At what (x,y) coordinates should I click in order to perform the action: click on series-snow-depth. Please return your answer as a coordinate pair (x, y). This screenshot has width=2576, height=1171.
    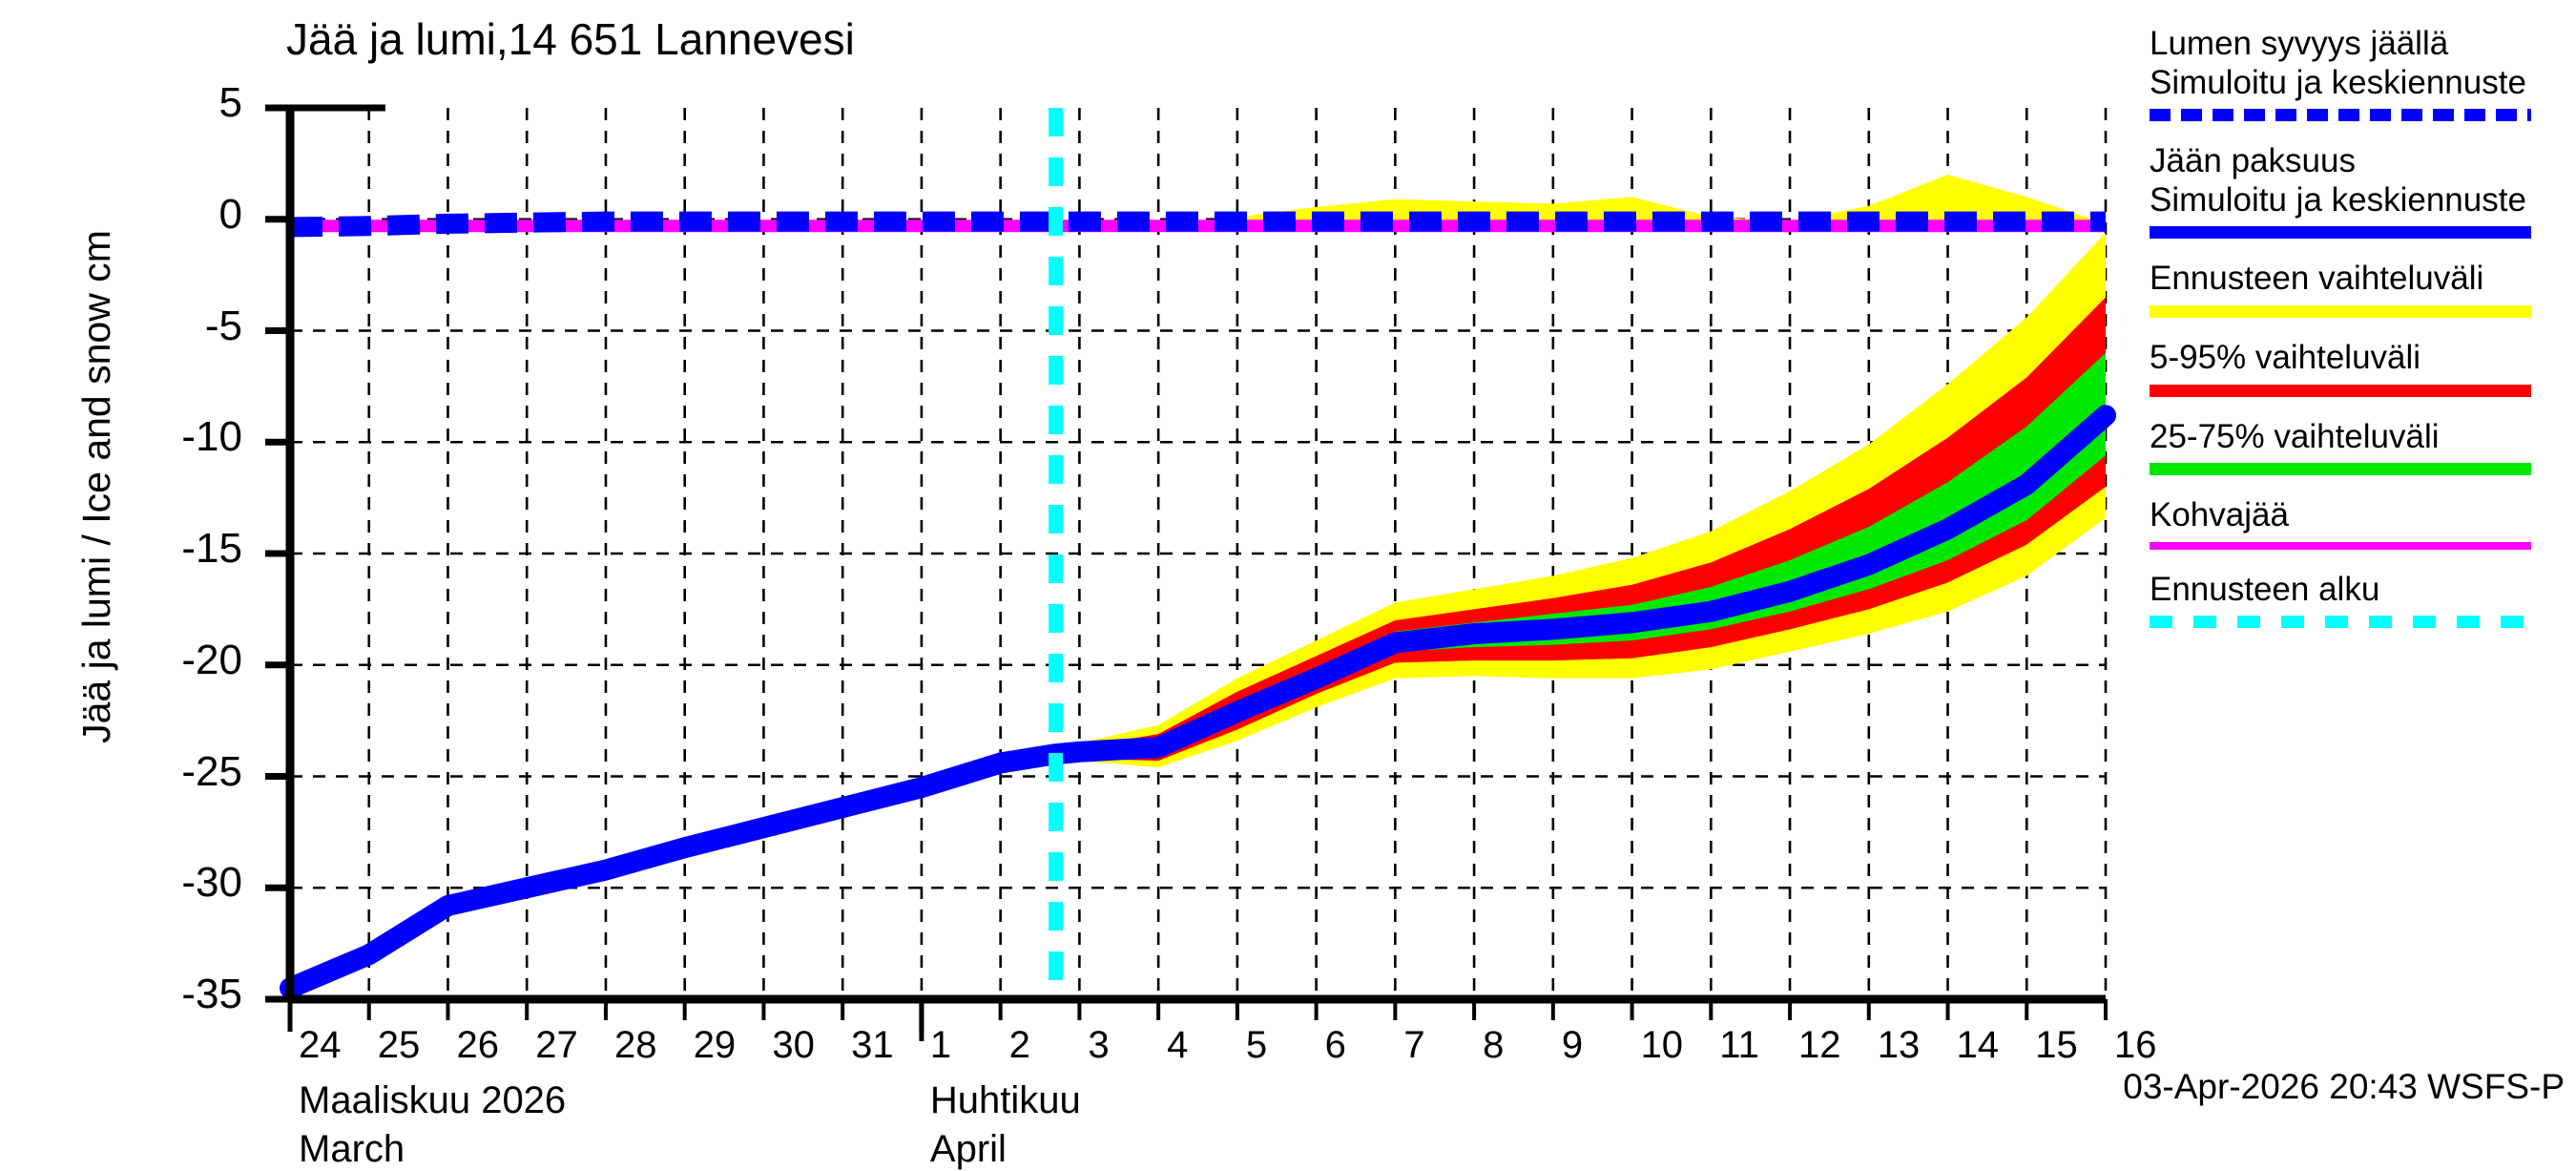
    Looking at the image, I should click on (1197, 224).